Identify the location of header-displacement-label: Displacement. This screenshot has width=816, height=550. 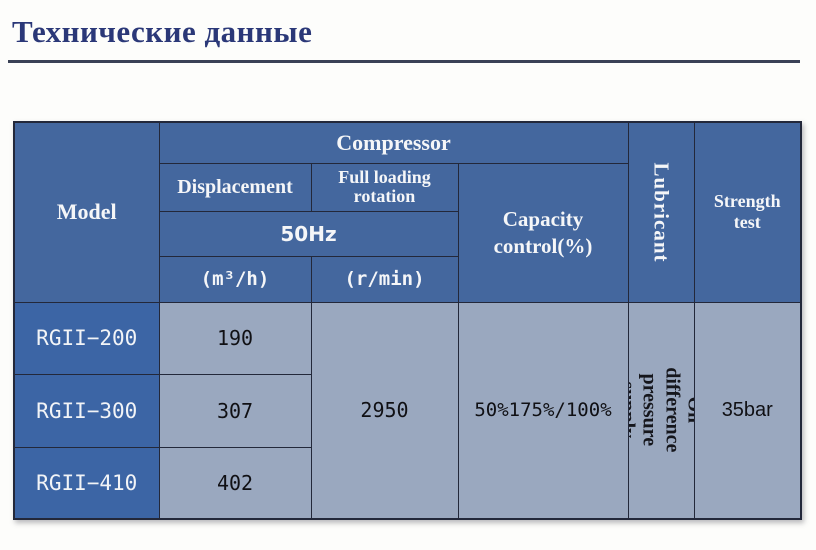
(235, 186).